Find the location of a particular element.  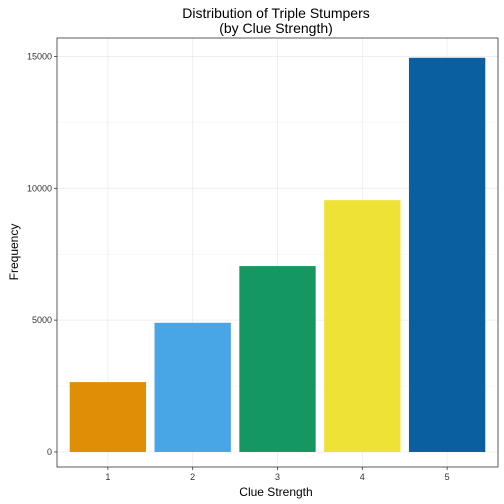

x-tick-label: 1 is located at coordinates (107, 477).